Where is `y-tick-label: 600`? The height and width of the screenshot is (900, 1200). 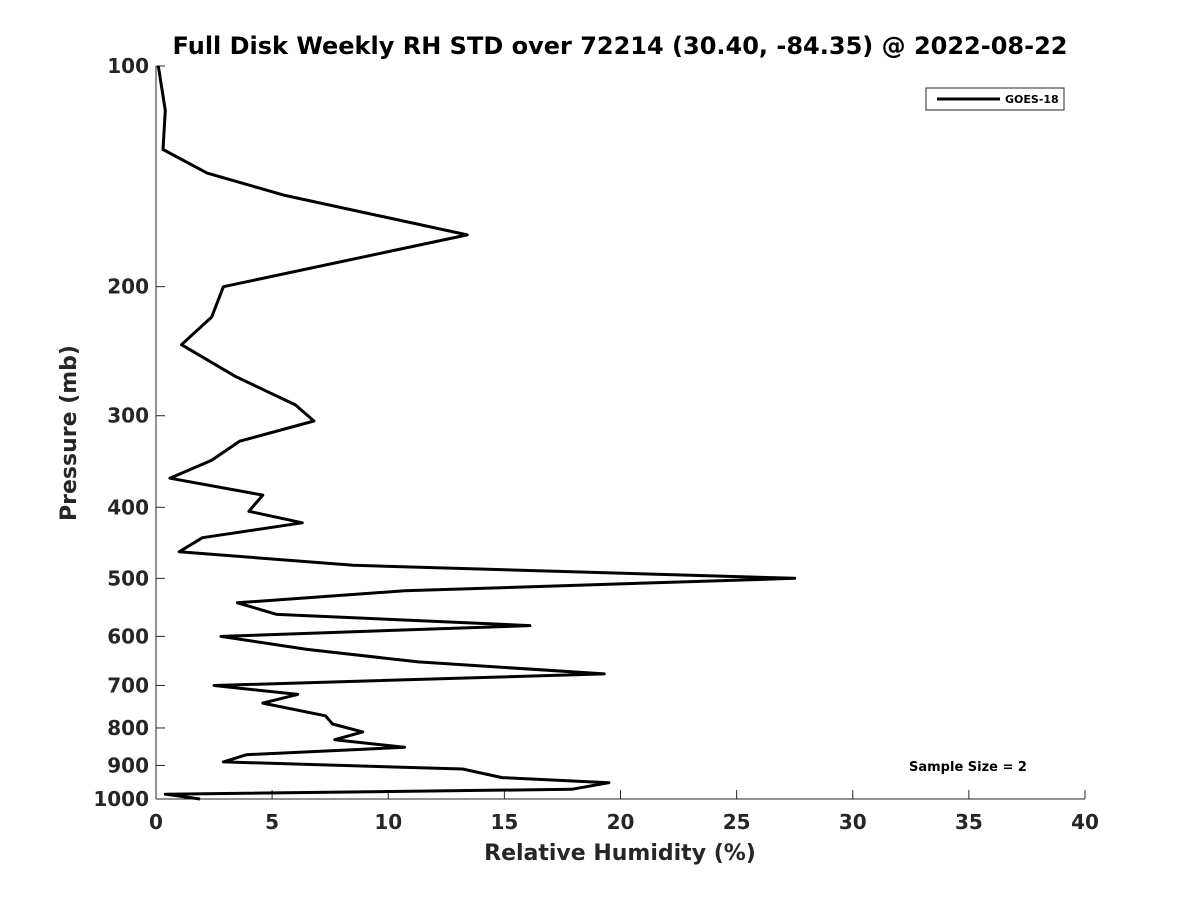 y-tick-label: 600 is located at coordinates (128, 636).